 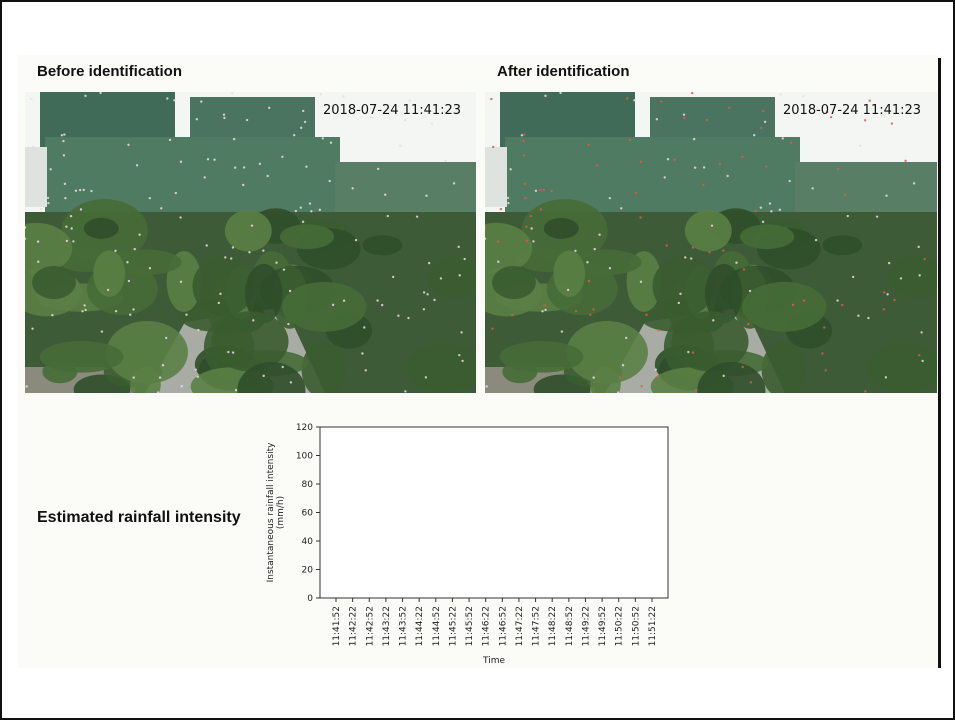 What do you see at coordinates (304, 428) in the screenshot?
I see `y-tick-label: 120` at bounding box center [304, 428].